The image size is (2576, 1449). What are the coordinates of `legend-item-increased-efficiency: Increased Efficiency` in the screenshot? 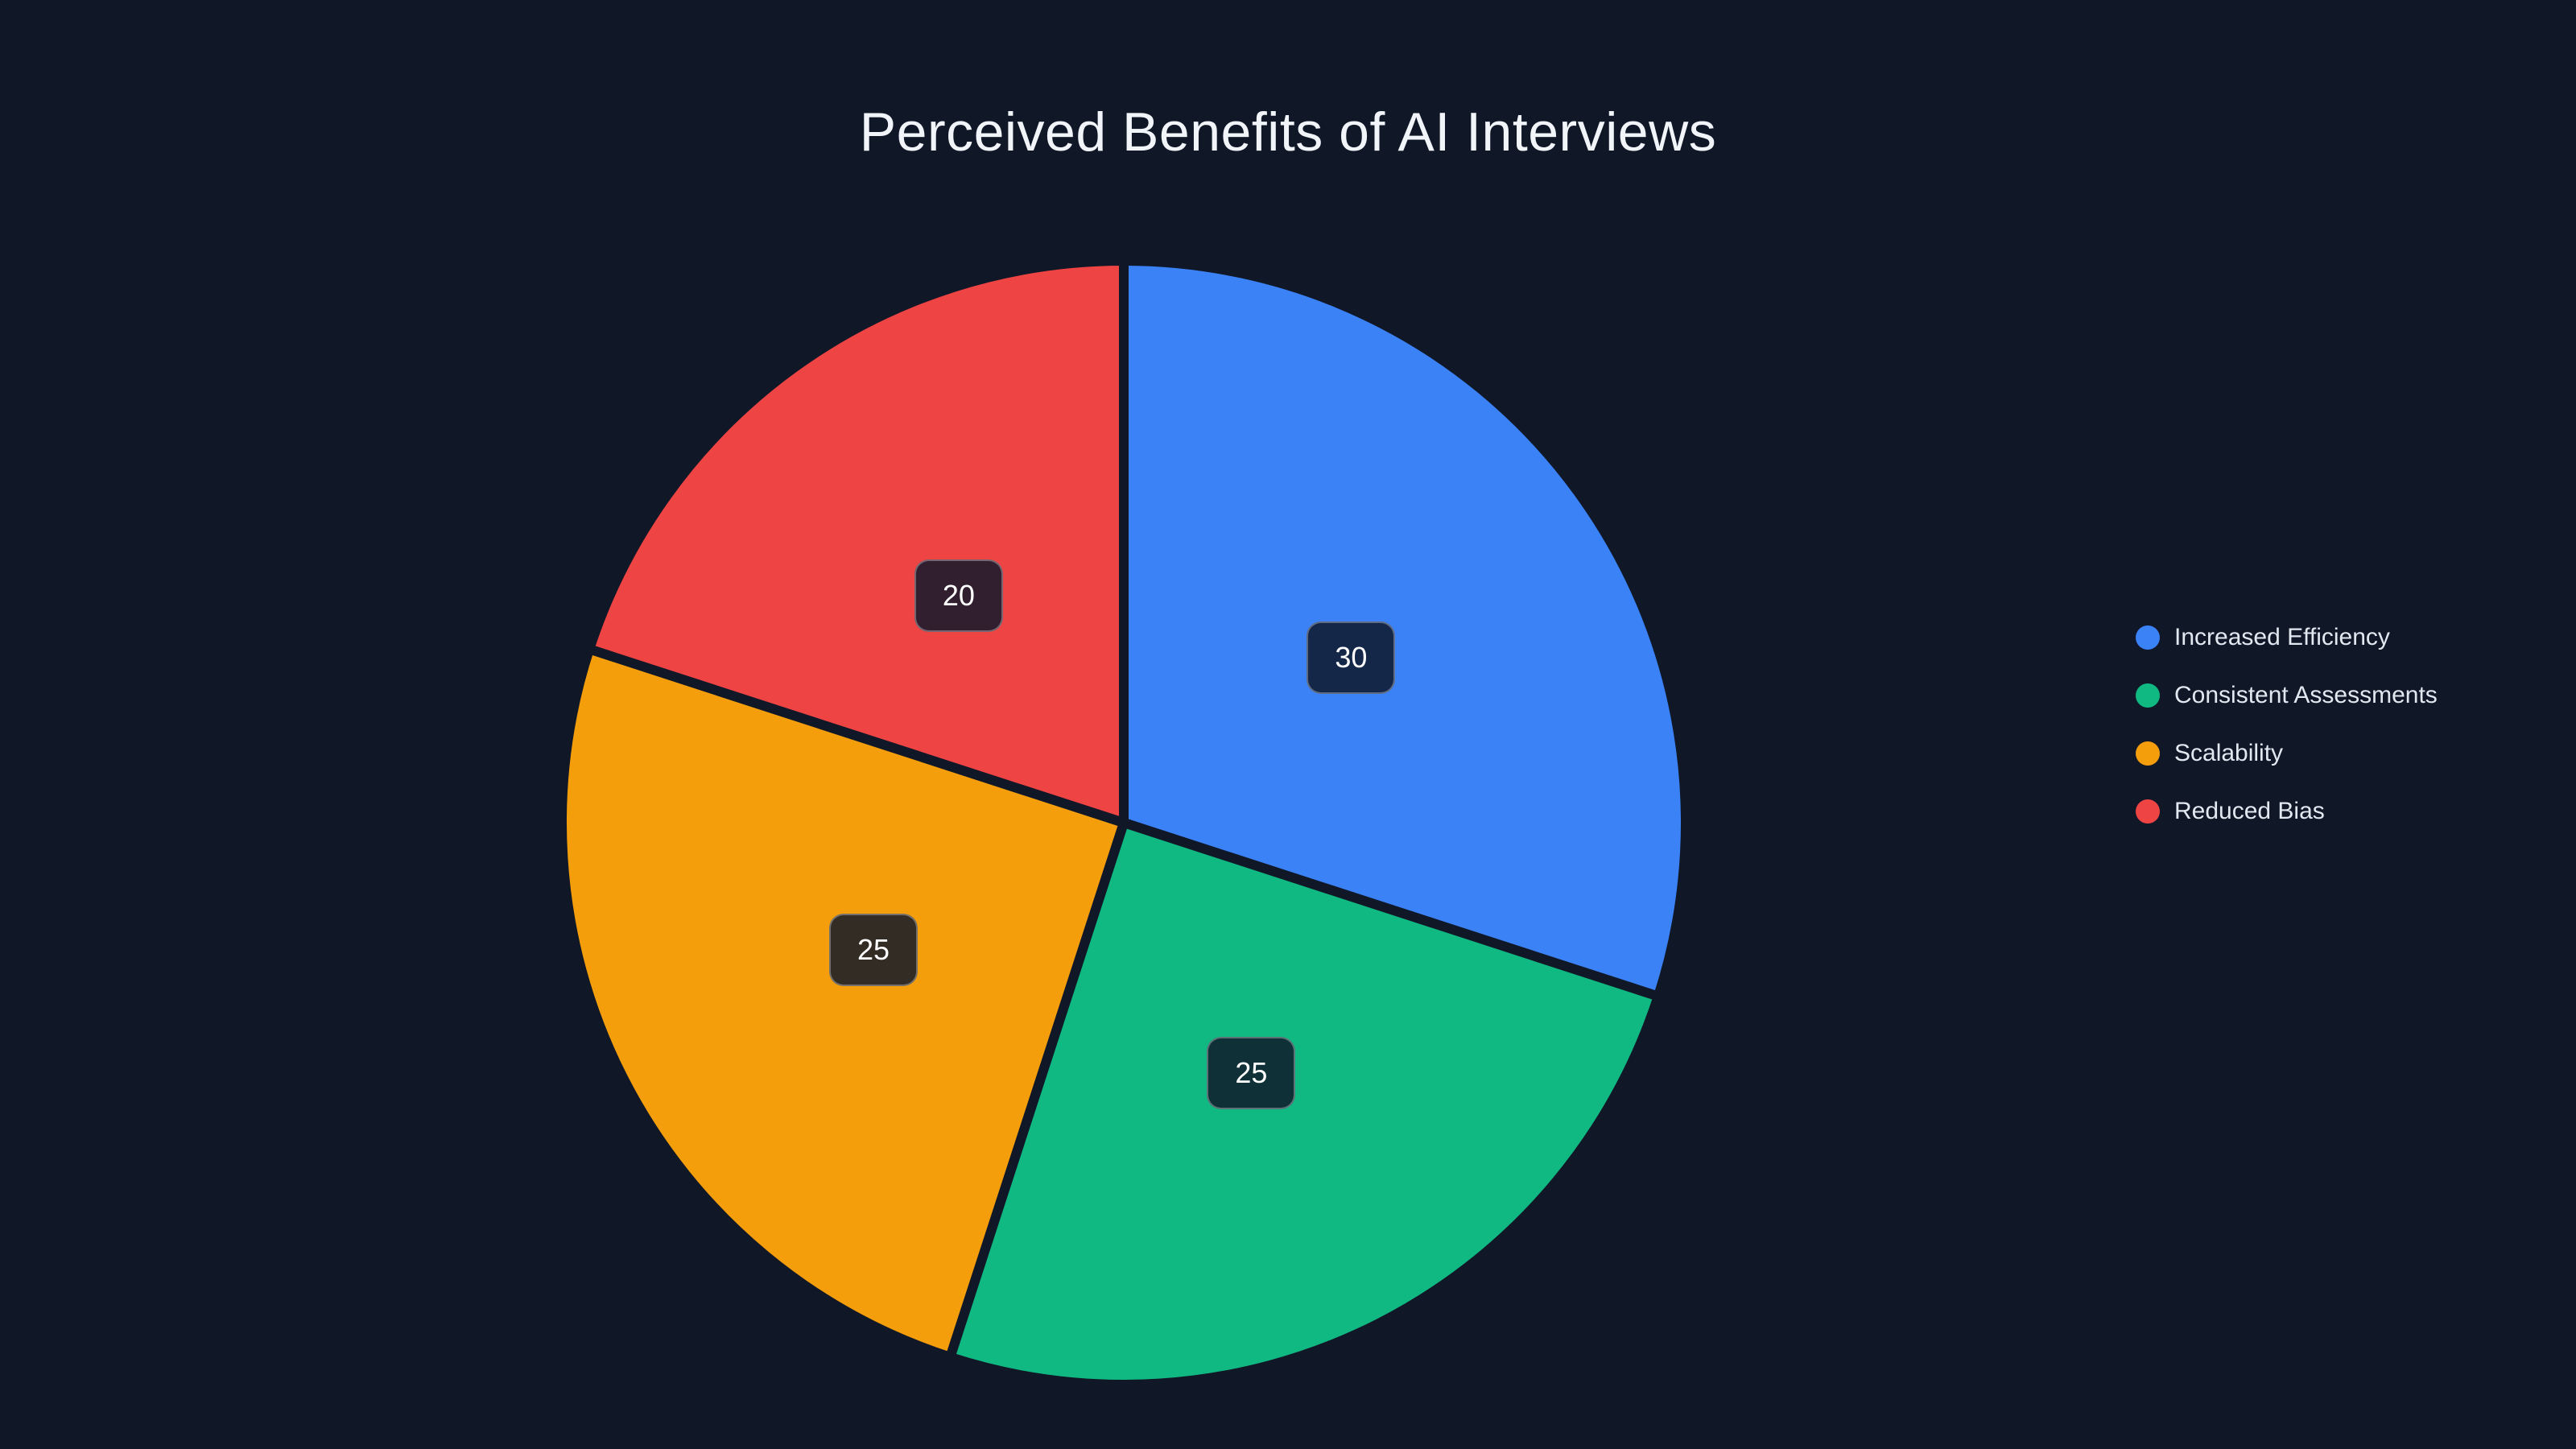 It's located at (2287, 637).